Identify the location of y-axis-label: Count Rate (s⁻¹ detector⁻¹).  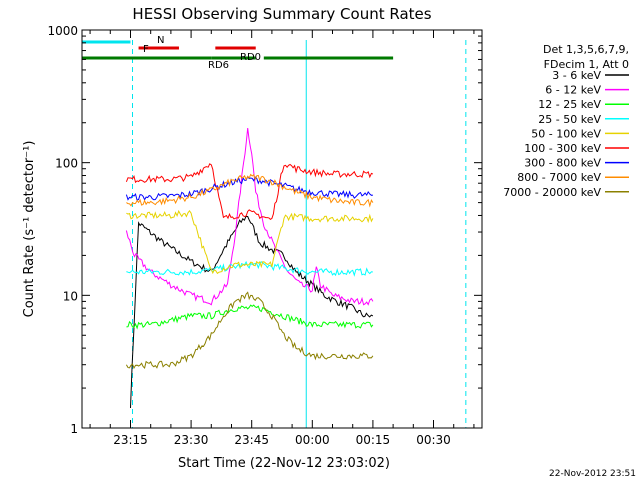
(29, 229).